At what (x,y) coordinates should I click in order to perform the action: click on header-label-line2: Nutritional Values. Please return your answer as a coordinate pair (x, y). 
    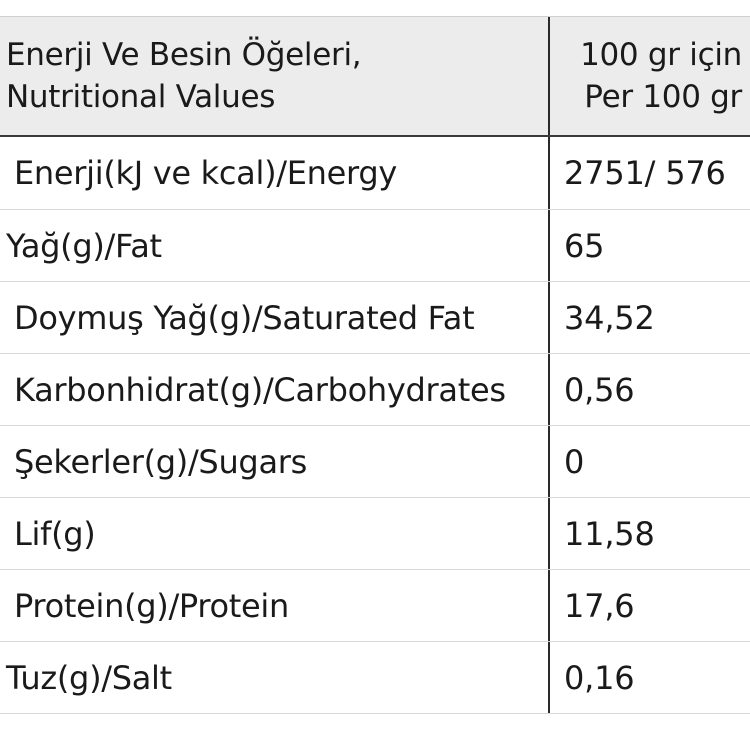
    Looking at the image, I should click on (141, 97).